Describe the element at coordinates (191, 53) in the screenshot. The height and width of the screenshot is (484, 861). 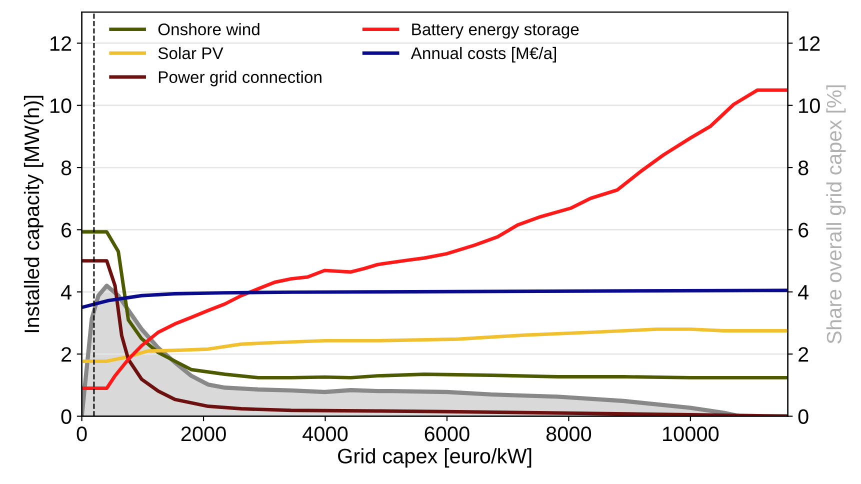
I see `legend-label: Solar PV` at that location.